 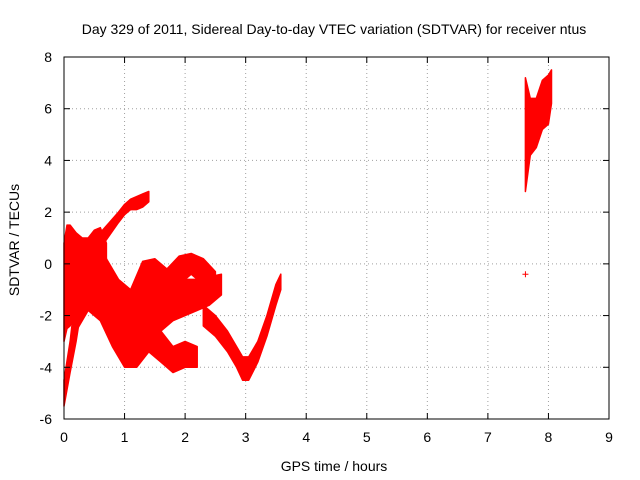 What do you see at coordinates (609, 437) in the screenshot?
I see `x-tick-label: 9` at bounding box center [609, 437].